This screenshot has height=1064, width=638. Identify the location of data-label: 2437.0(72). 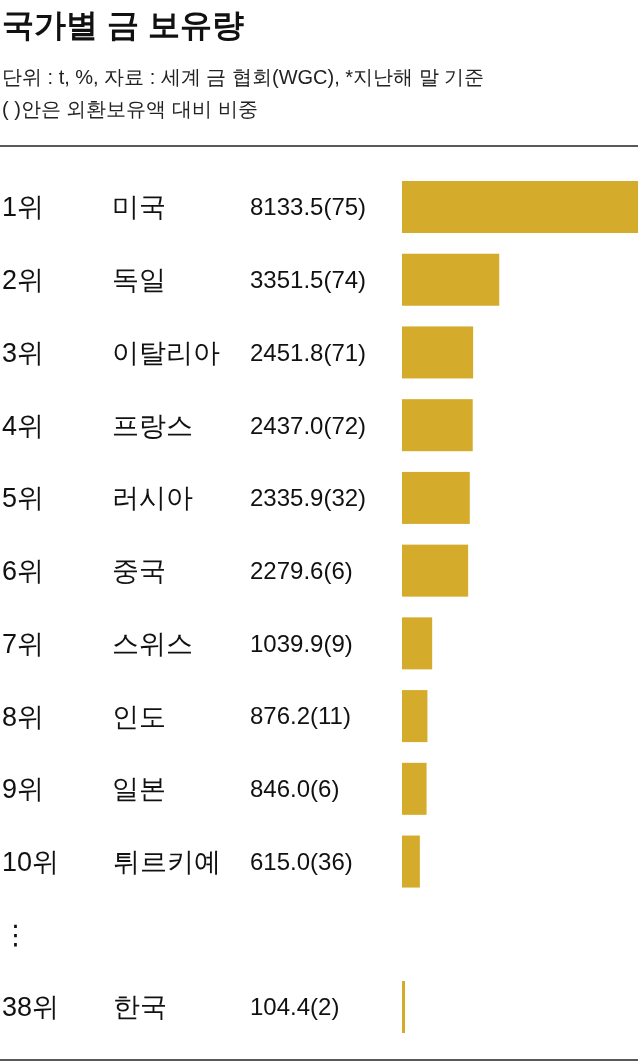
(308, 425).